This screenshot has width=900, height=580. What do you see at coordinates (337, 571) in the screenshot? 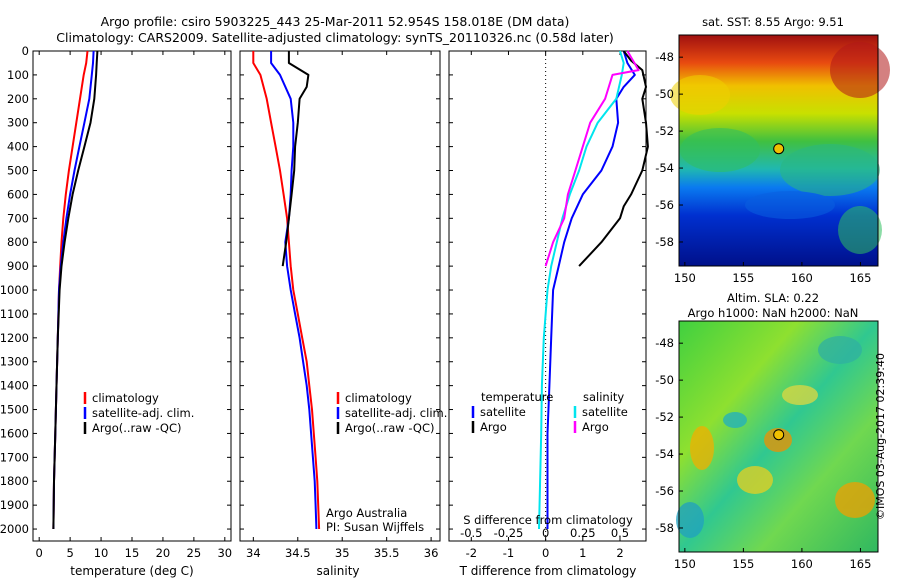
I see `salinity-axis-label: salinity` at bounding box center [337, 571].